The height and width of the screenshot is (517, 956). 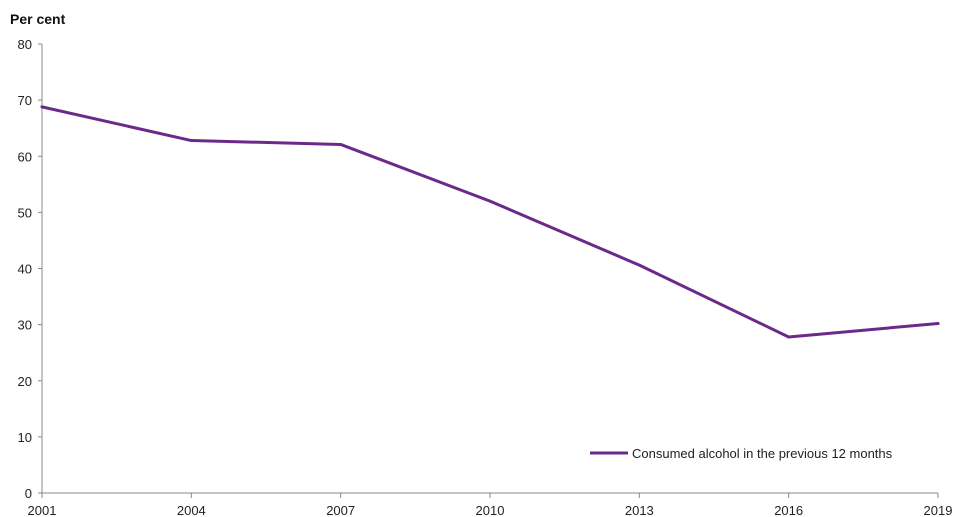 I want to click on y-tick-label: 60, so click(x=25, y=156).